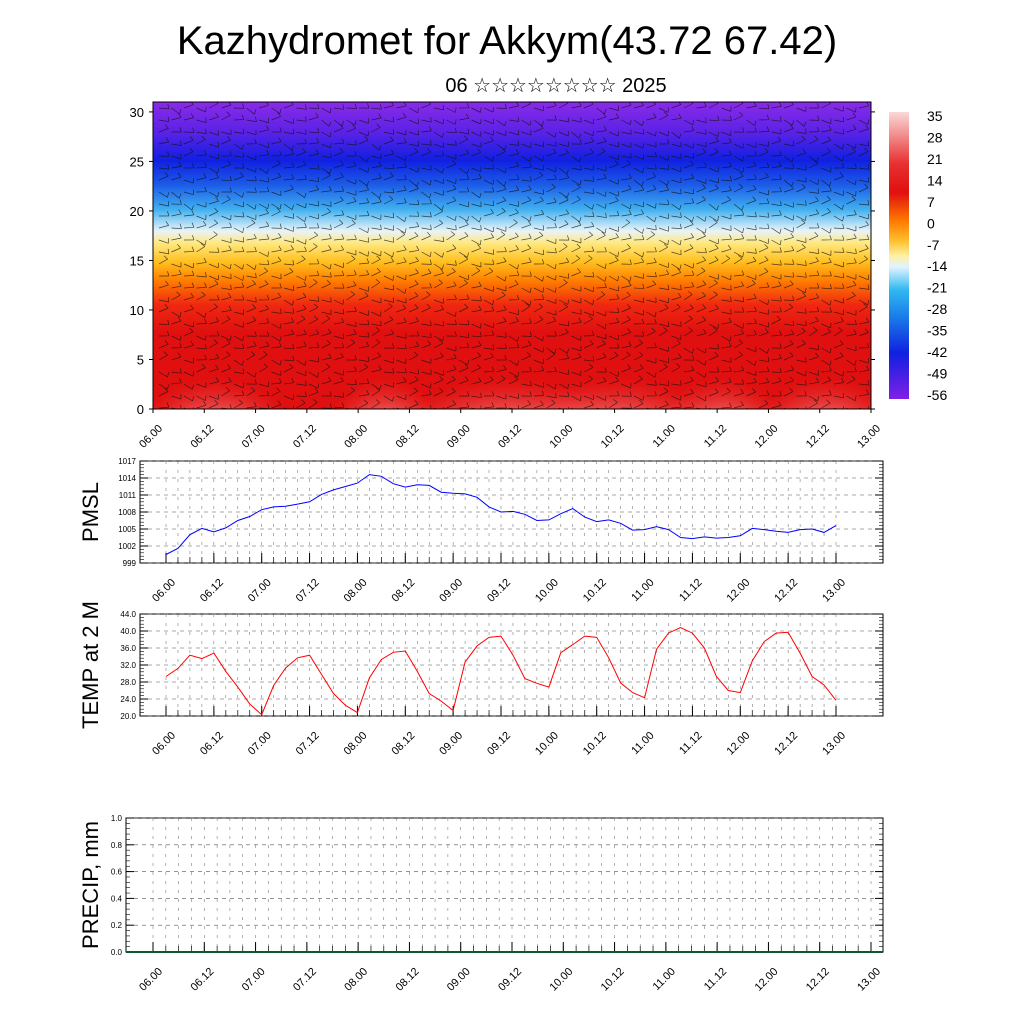  Describe the element at coordinates (510, 437) in the screenshot. I see `x-tick-label: 09.12` at that location.